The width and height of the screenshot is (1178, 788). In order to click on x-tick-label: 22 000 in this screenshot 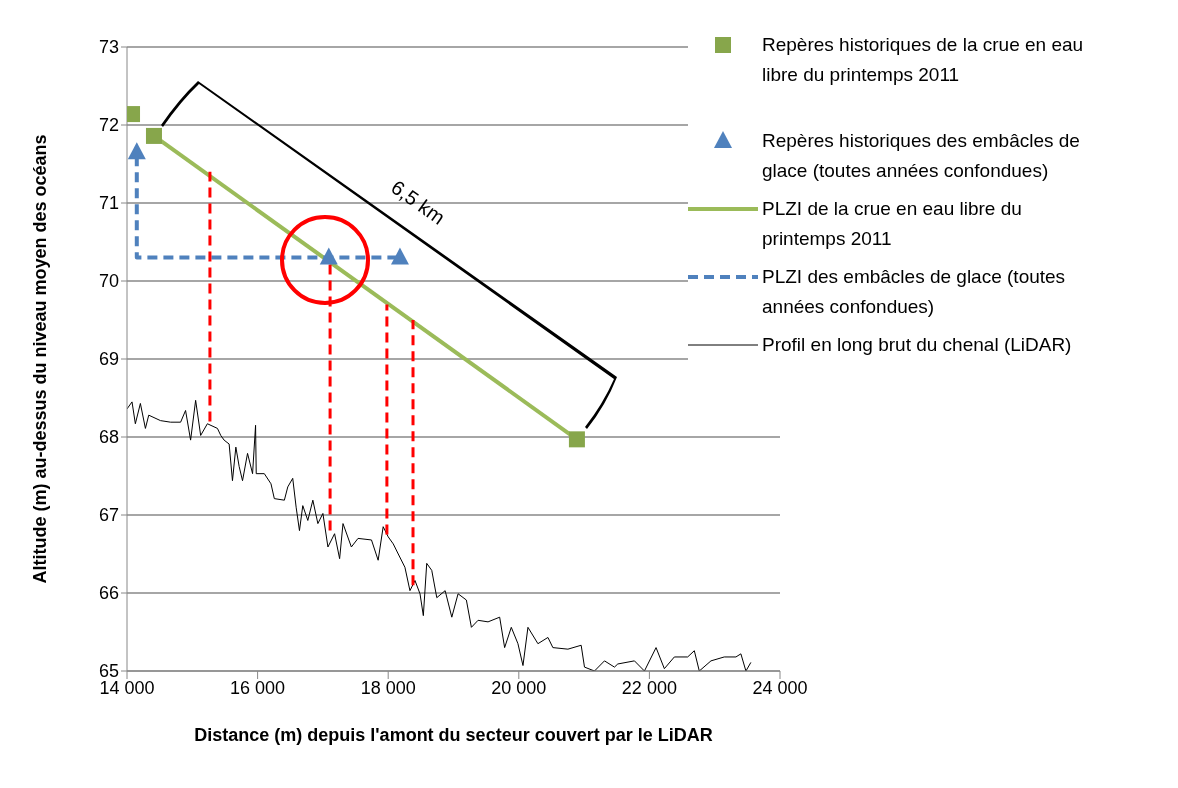, I will do `click(649, 687)`.